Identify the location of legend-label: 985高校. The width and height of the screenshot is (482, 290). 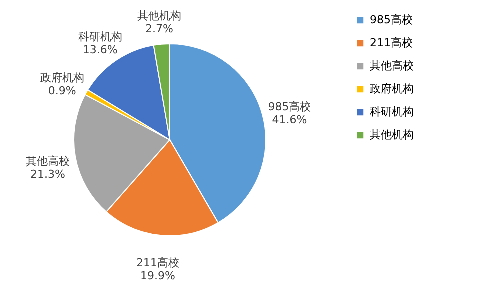
(391, 20).